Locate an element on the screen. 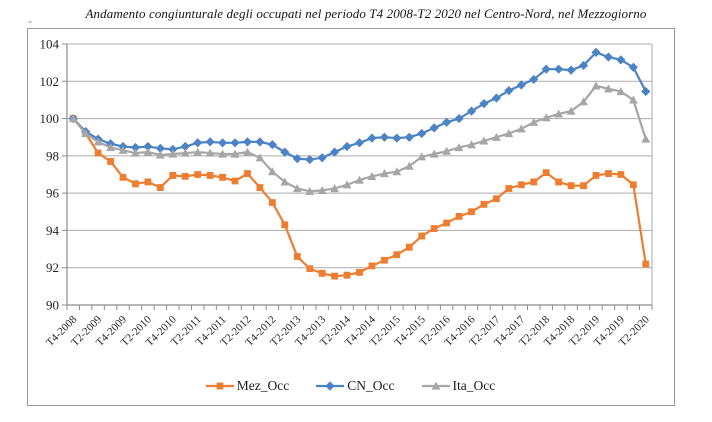  svg-text: 90 is located at coordinates (52, 305).